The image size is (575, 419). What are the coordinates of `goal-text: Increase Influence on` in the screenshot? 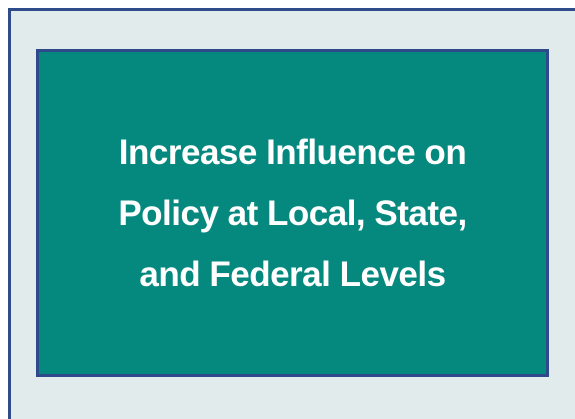 It's located at (292, 152).